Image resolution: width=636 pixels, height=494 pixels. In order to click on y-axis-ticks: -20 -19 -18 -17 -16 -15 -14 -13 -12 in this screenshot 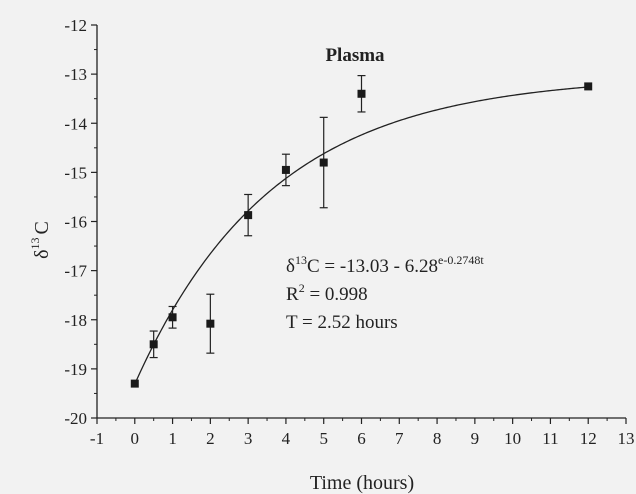, I will do `click(80, 222)`.